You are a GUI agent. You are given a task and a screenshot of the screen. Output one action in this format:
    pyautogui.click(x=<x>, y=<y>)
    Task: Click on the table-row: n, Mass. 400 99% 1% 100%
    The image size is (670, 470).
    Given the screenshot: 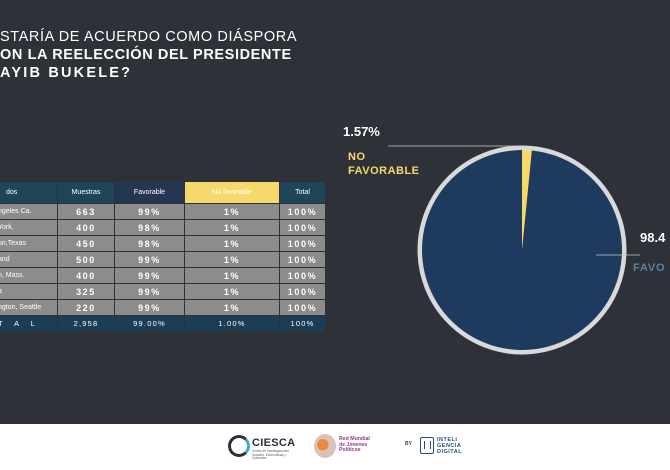 What is the action you would take?
    pyautogui.click(x=163, y=275)
    